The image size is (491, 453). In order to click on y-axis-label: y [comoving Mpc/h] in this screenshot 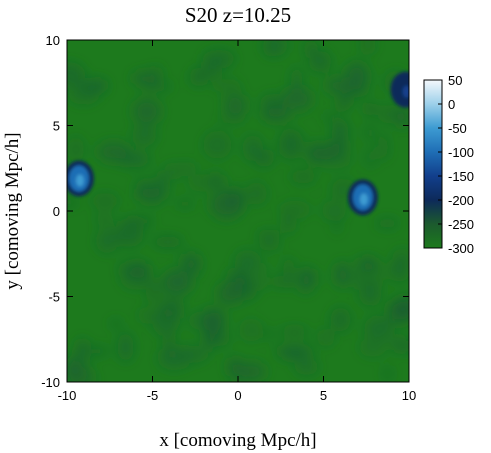, I will do `click(12, 210)`.